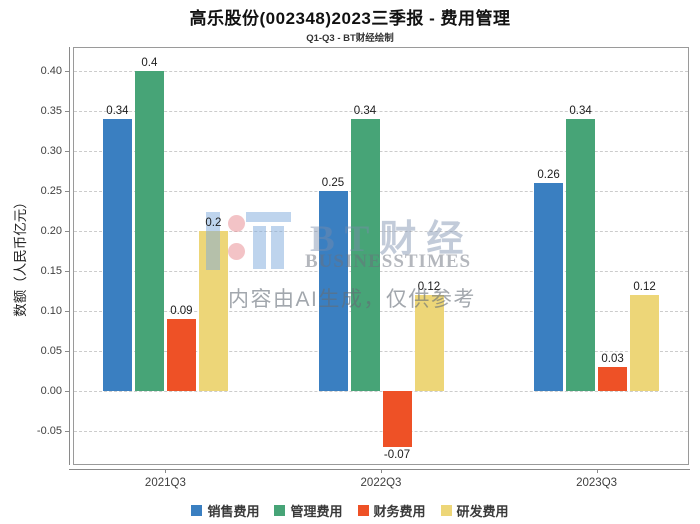 Image resolution: width=700 pixels, height=524 pixels. What do you see at coordinates (51, 111) in the screenshot?
I see `y-tick-label: 0.35` at bounding box center [51, 111].